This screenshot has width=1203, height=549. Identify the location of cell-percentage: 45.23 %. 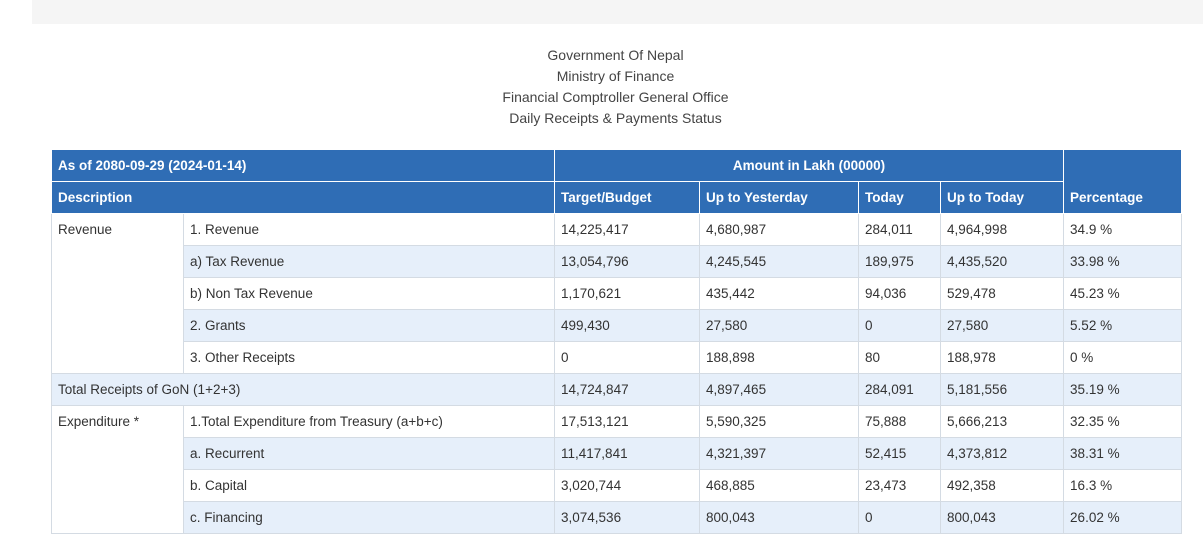
(1123, 293).